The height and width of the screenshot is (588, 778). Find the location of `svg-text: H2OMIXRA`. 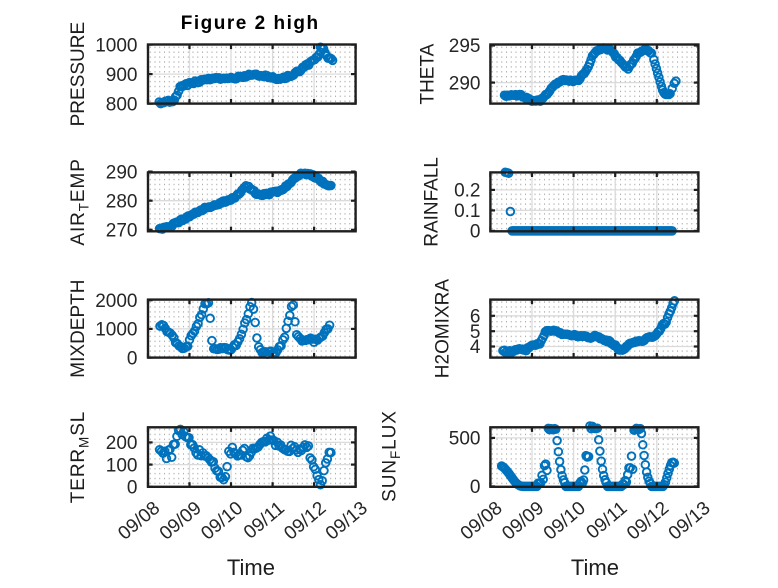

svg-text: H2OMIXRA is located at coordinates (443, 329).